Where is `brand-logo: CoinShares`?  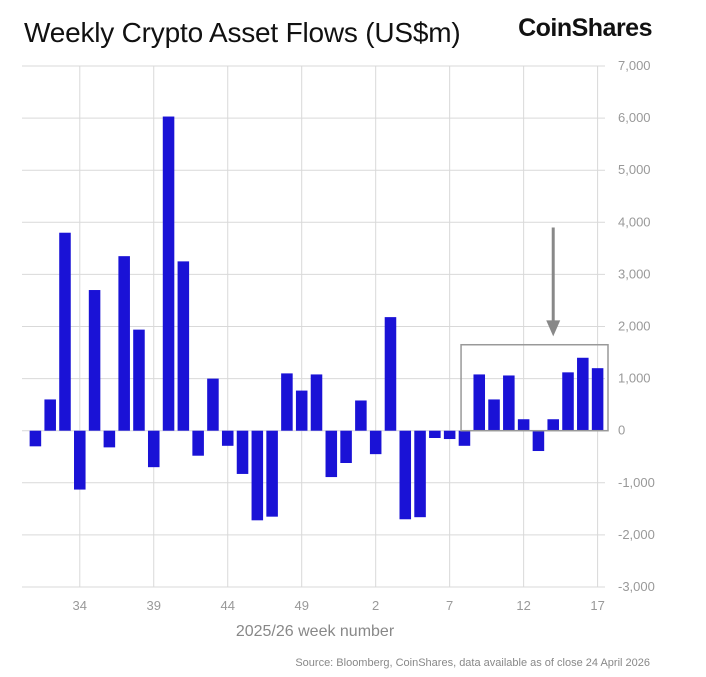
brand-logo: CoinShares is located at coordinates (585, 28).